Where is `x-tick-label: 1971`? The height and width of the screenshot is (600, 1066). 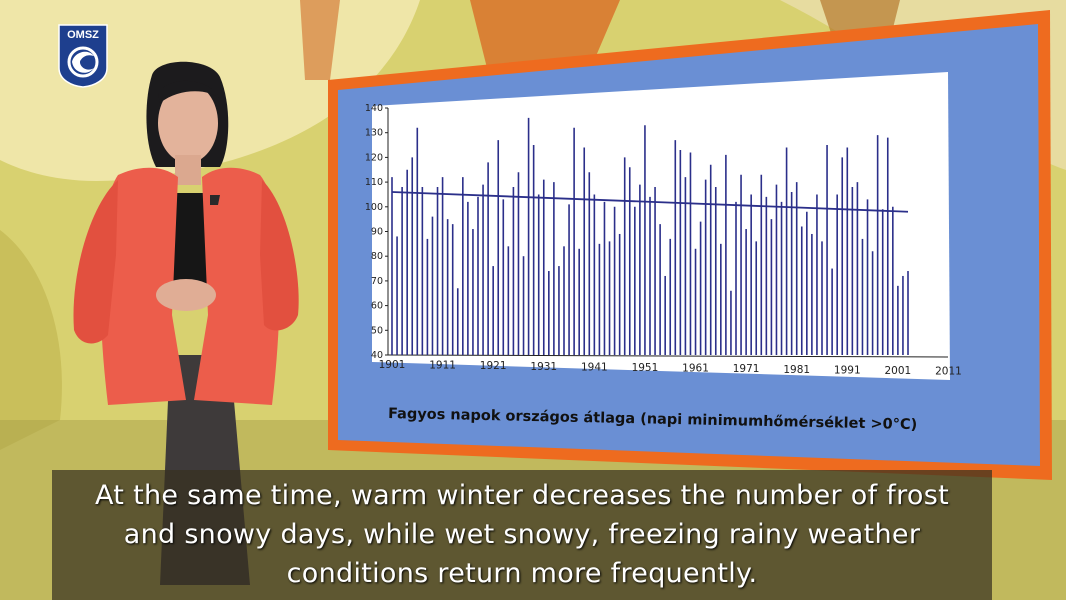 x-tick-label: 1971 is located at coordinates (746, 369).